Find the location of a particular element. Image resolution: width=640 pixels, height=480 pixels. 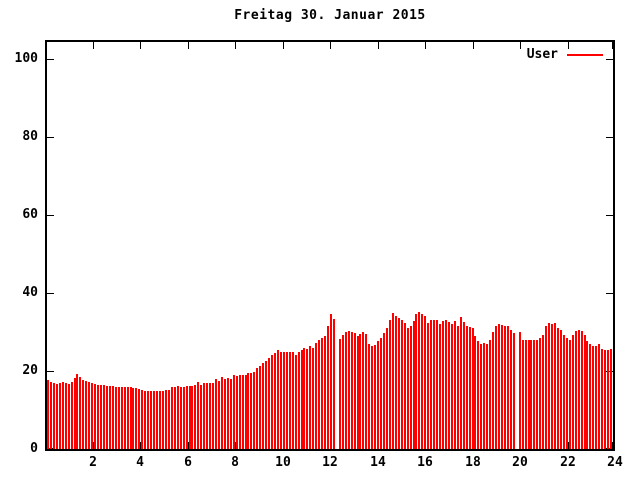

x-tick-label: 10 is located at coordinates (283, 462).